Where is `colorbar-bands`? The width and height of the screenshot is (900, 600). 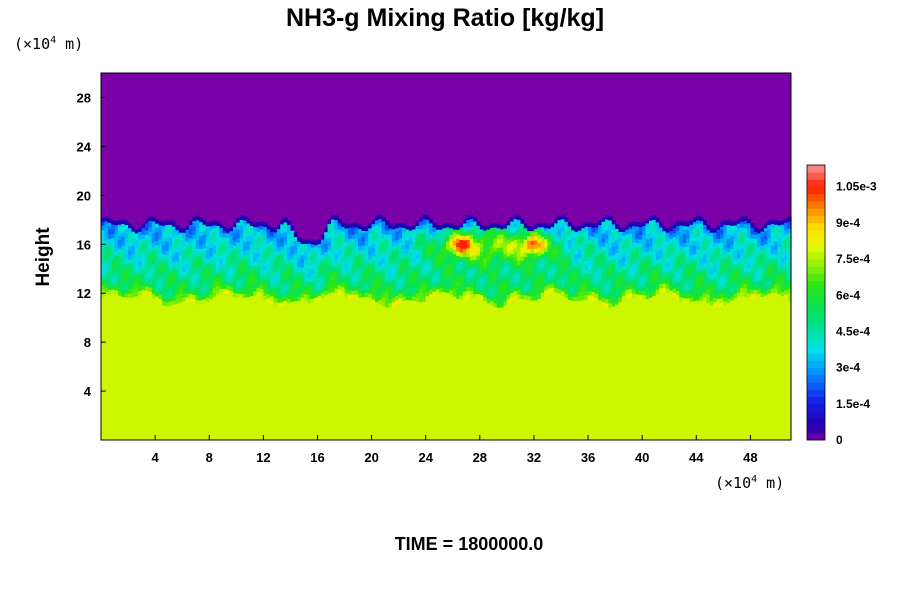 colorbar-bands is located at coordinates (816, 303).